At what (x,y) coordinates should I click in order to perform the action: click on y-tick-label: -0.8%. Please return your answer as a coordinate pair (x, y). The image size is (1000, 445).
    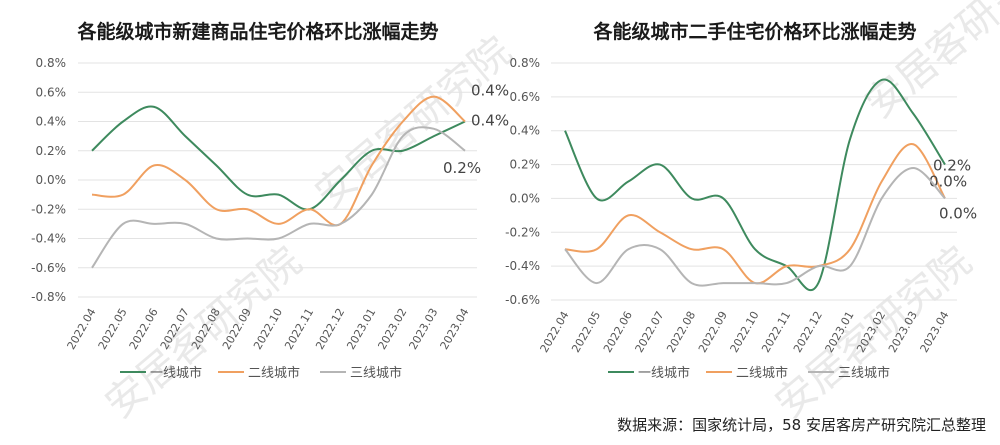
    Looking at the image, I should click on (48, 297).